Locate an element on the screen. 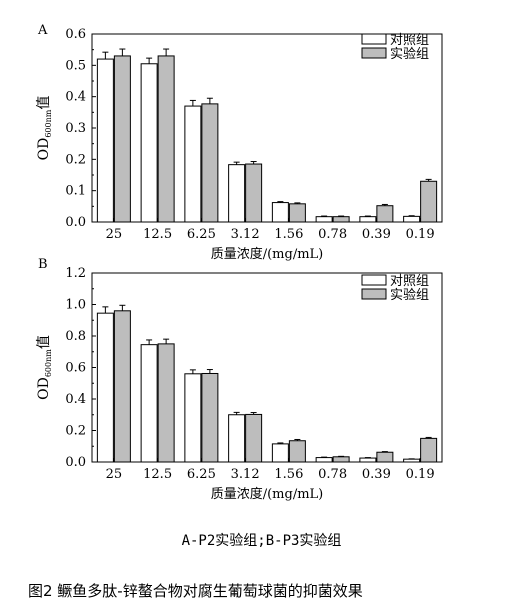  panel-label: A is located at coordinates (42, 30).